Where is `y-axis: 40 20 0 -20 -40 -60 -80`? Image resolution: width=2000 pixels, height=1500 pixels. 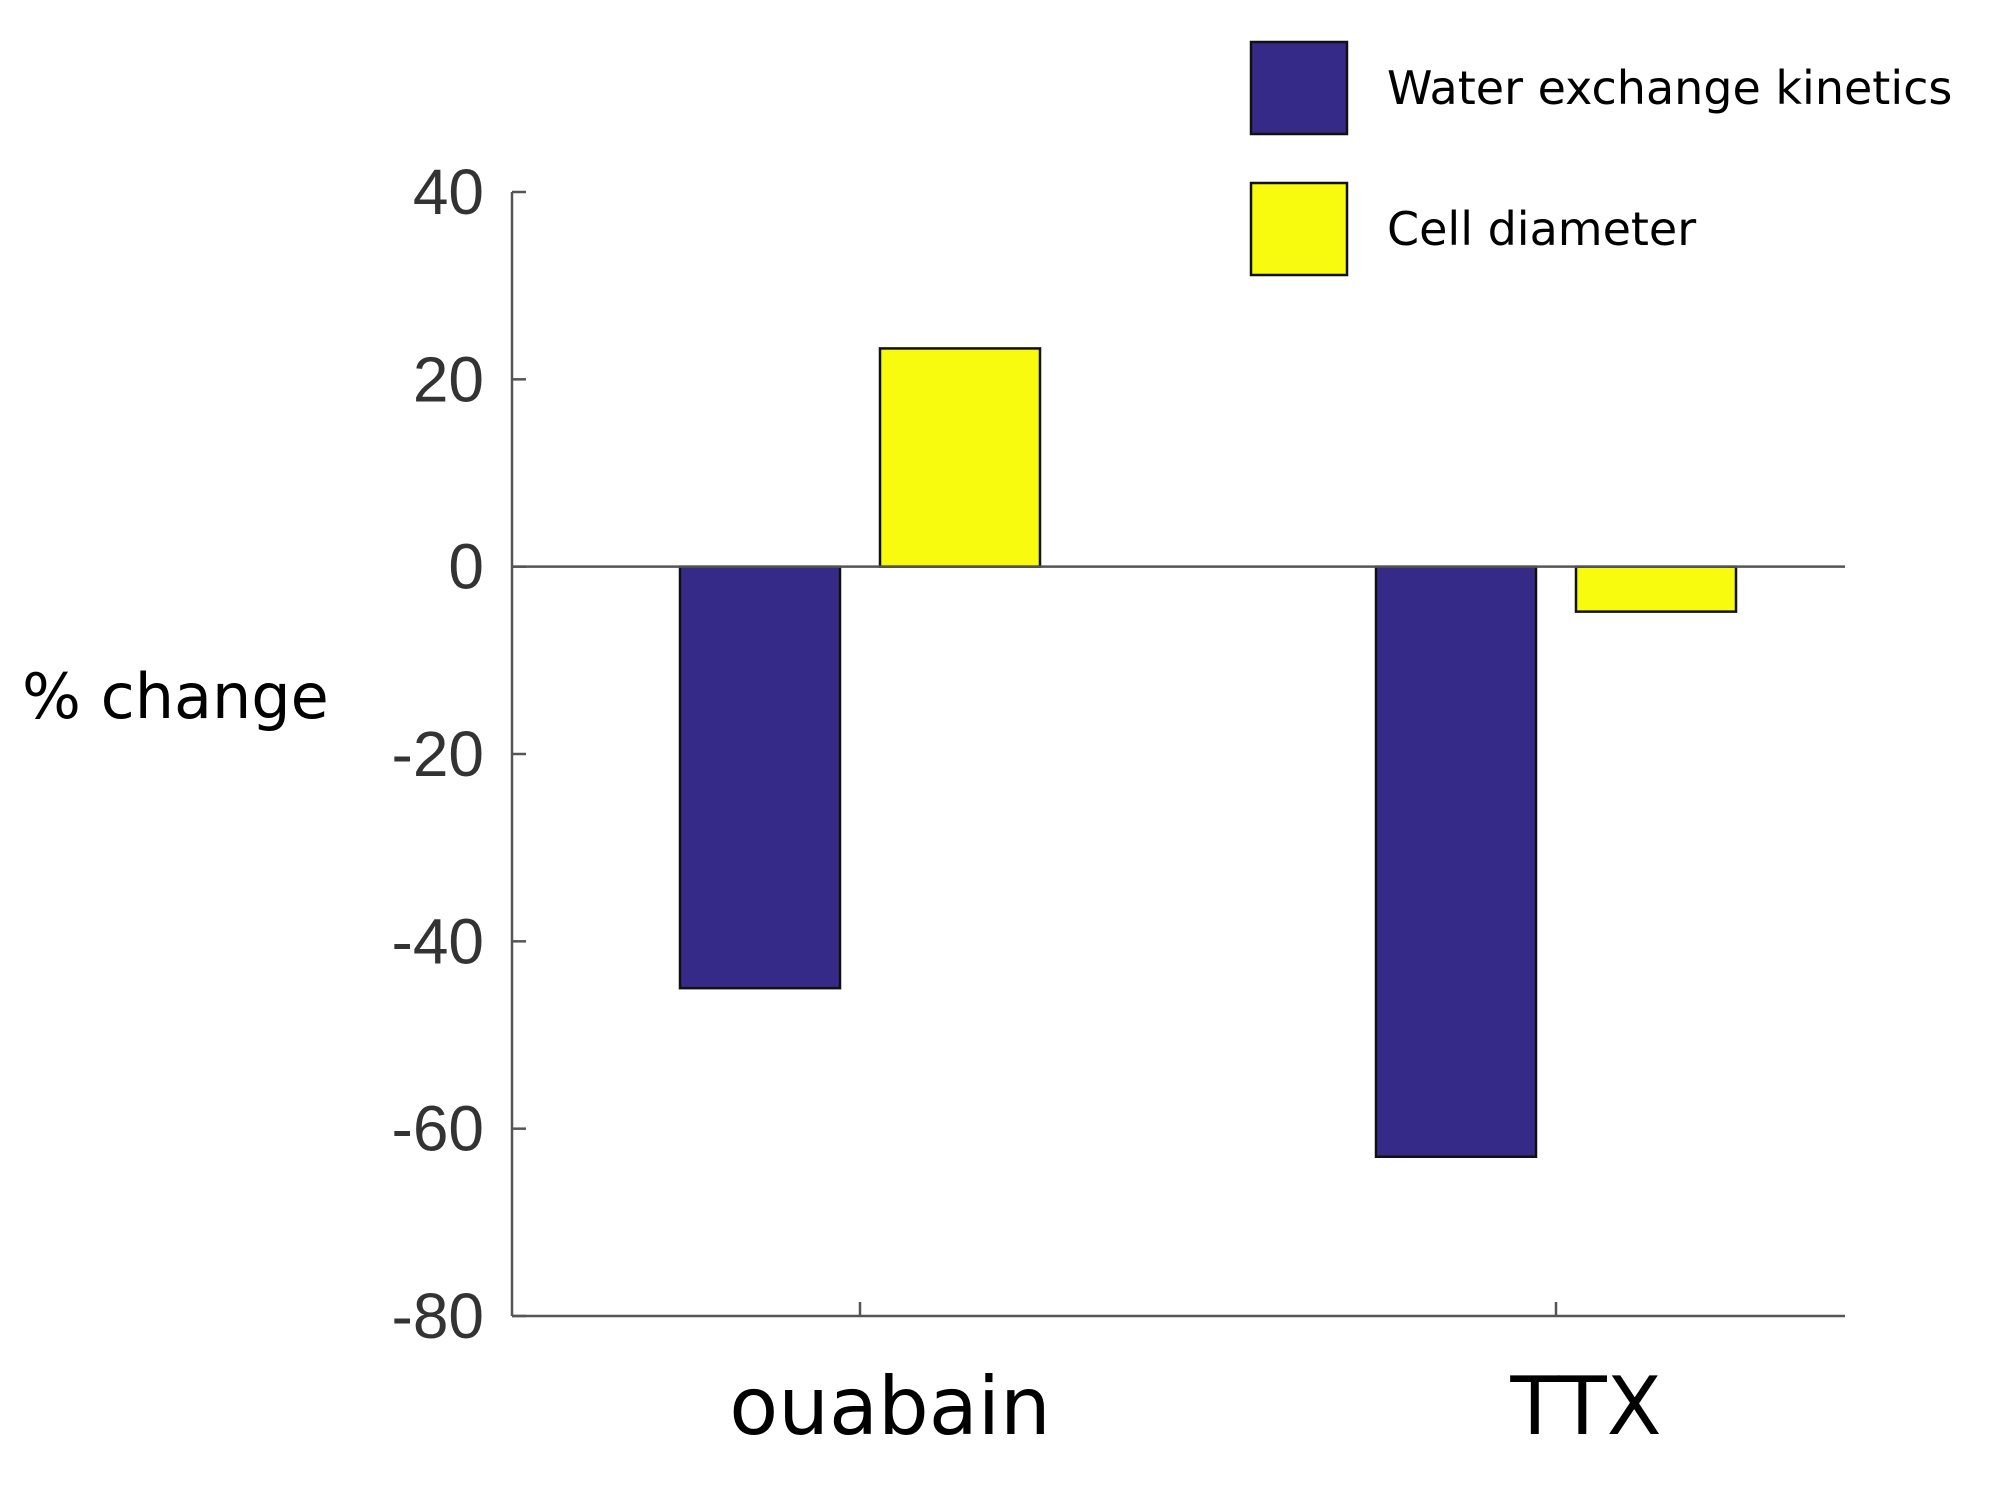
y-axis: 40 20 0 -20 -40 -60 -80 is located at coordinates (459, 754).